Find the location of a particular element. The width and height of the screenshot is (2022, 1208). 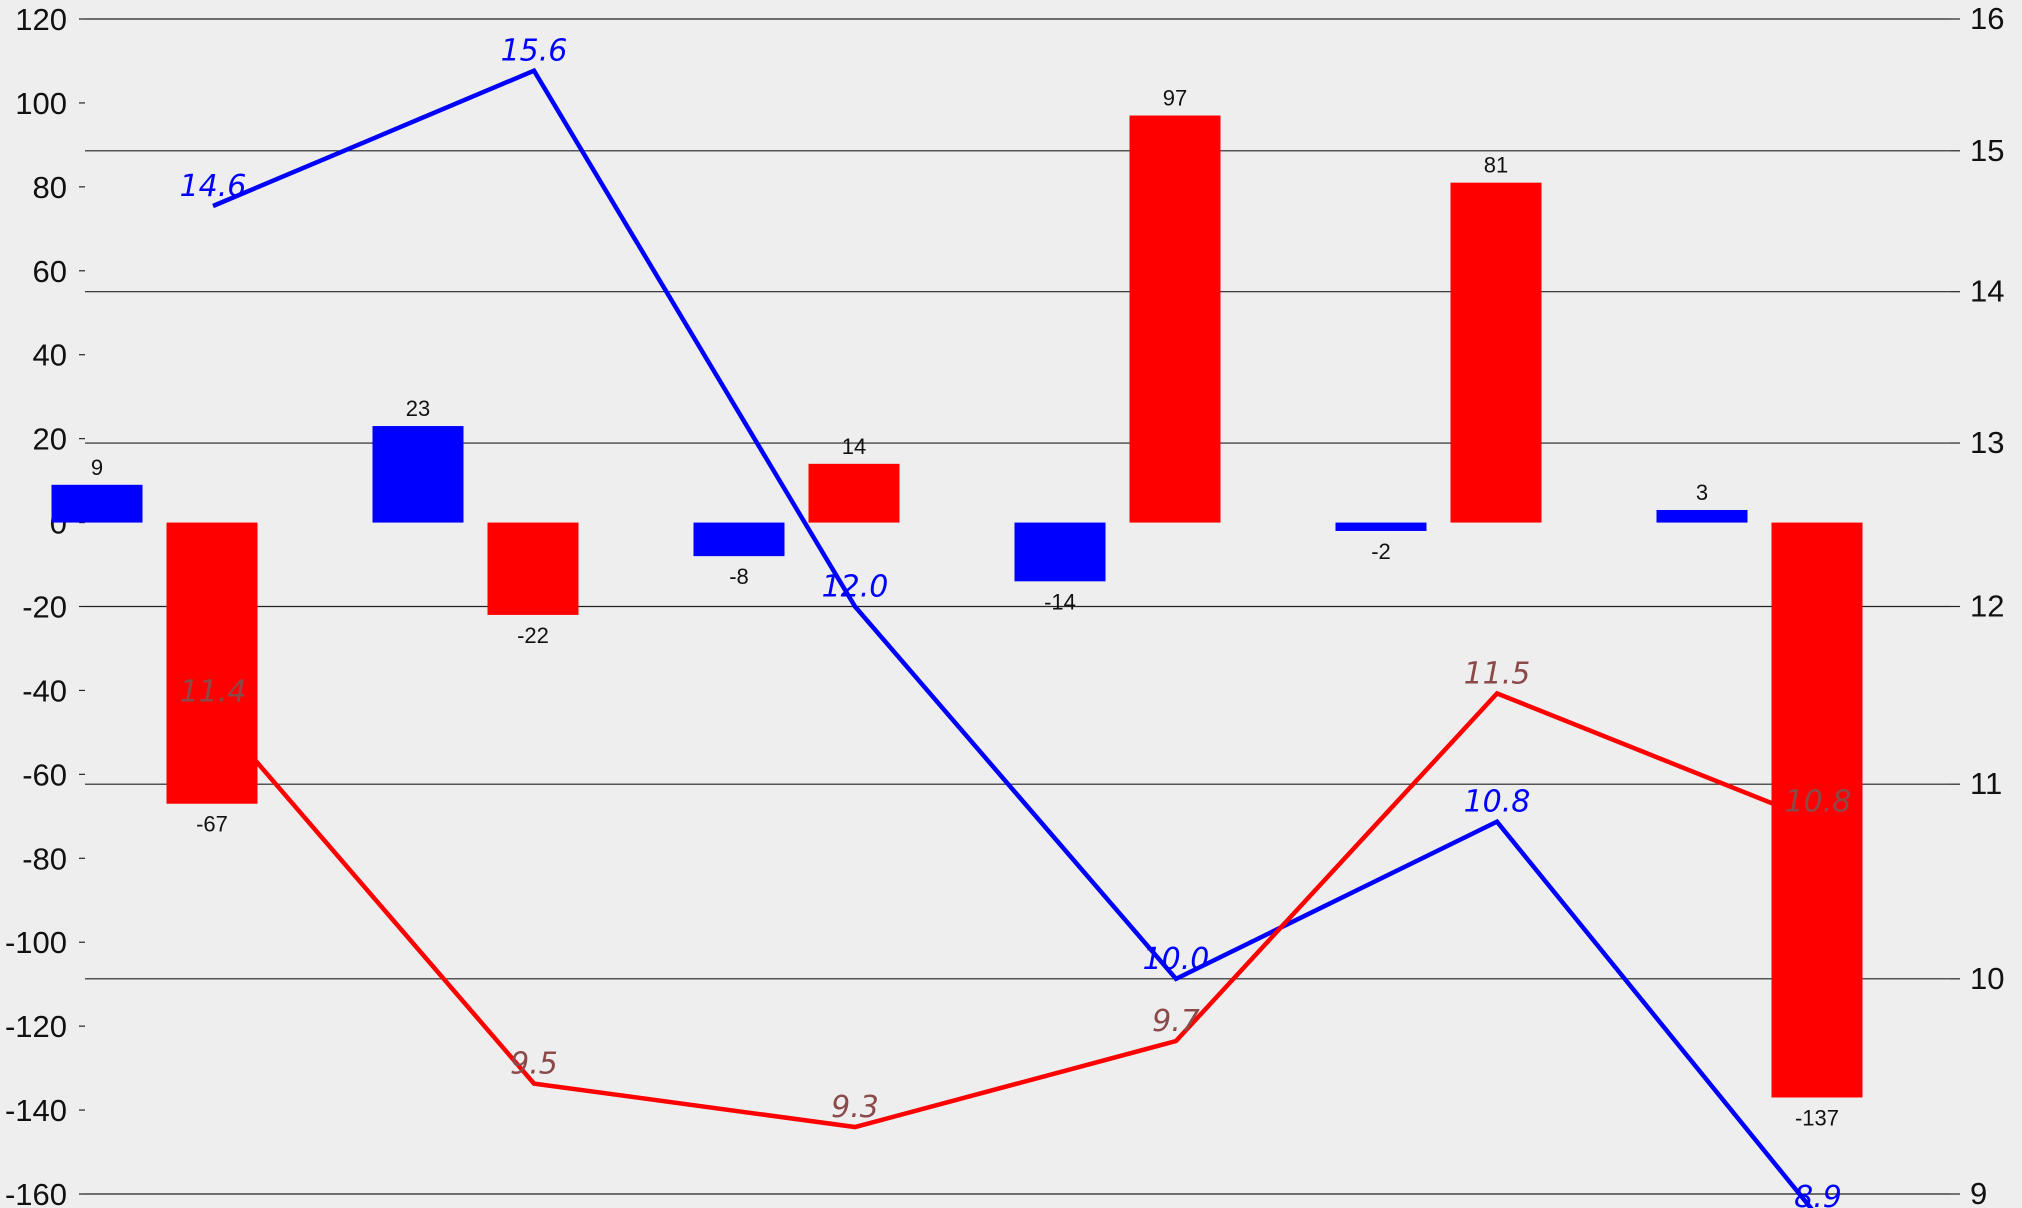

bar-value-label: -22 is located at coordinates (533, 635).